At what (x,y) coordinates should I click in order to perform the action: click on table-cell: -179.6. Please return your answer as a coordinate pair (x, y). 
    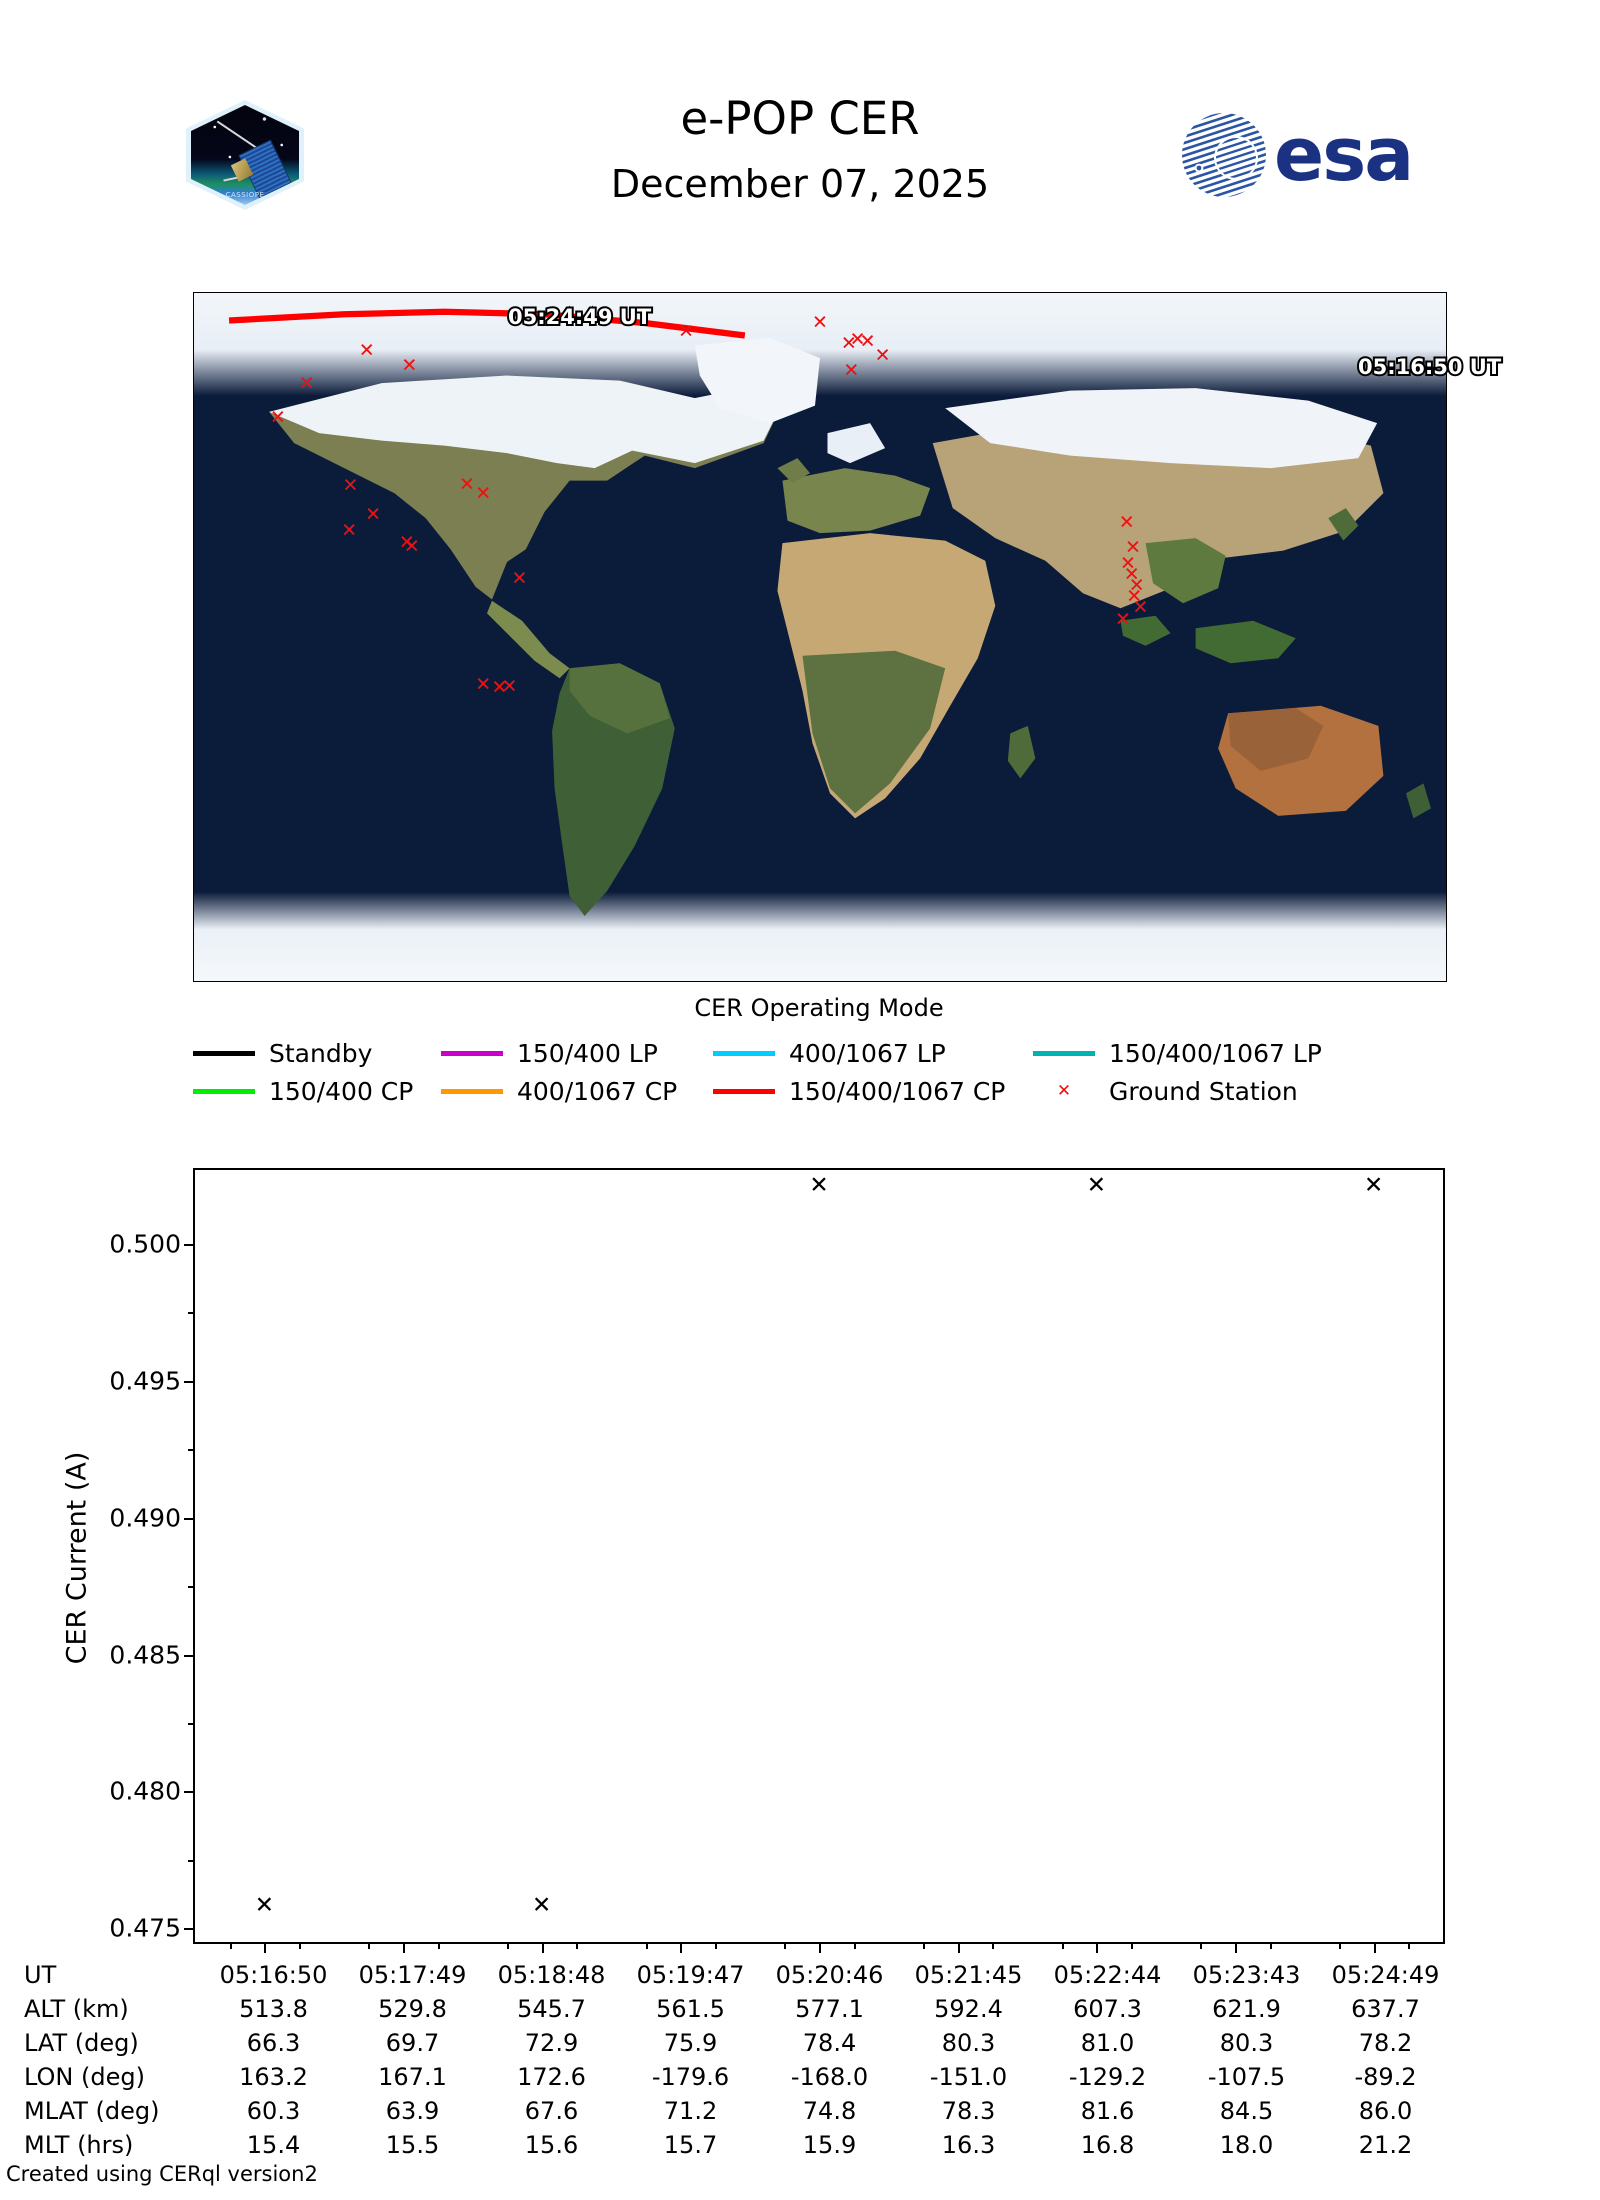
    Looking at the image, I should click on (690, 2077).